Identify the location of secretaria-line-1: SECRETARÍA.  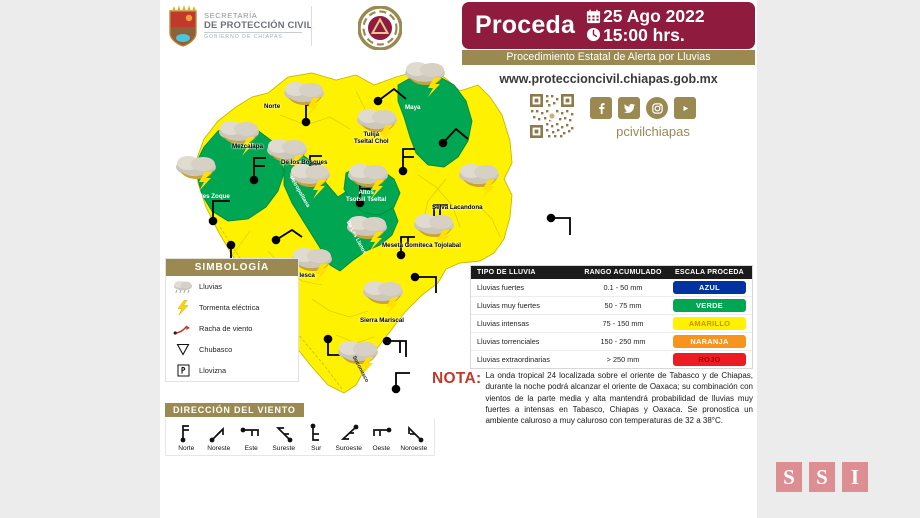
(231, 15).